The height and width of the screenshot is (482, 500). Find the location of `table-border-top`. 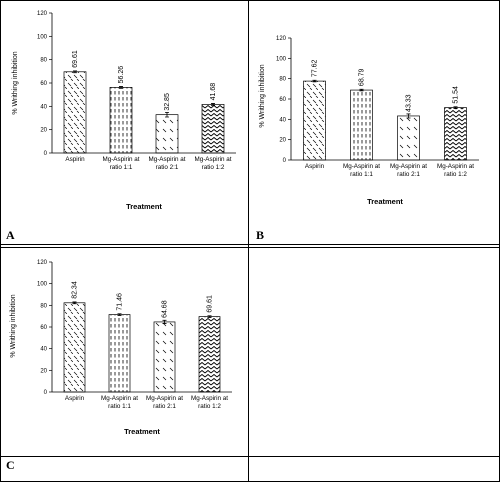

table-border-top is located at coordinates (250, 0).